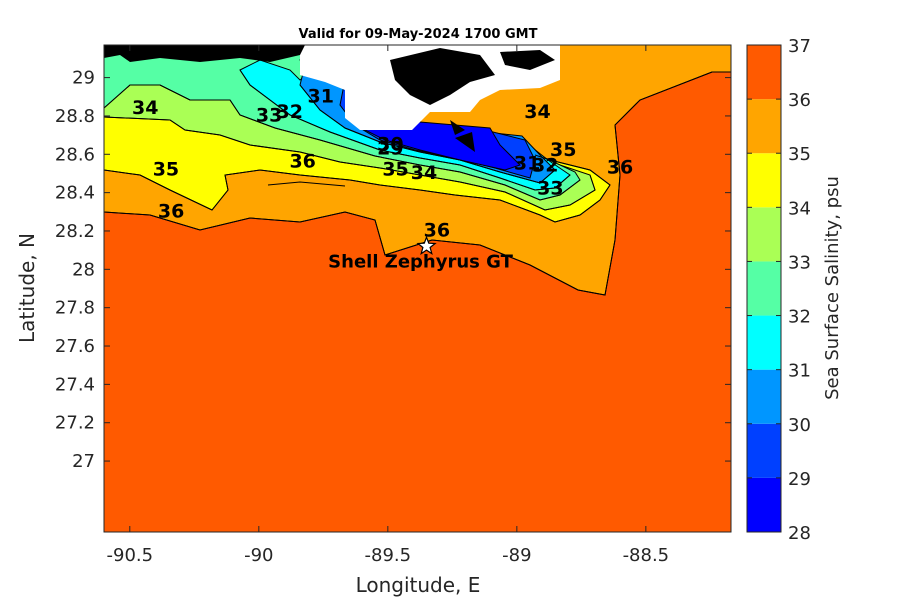 Image resolution: width=900 pixels, height=600 pixels. I want to click on land-region, so click(329, 98).